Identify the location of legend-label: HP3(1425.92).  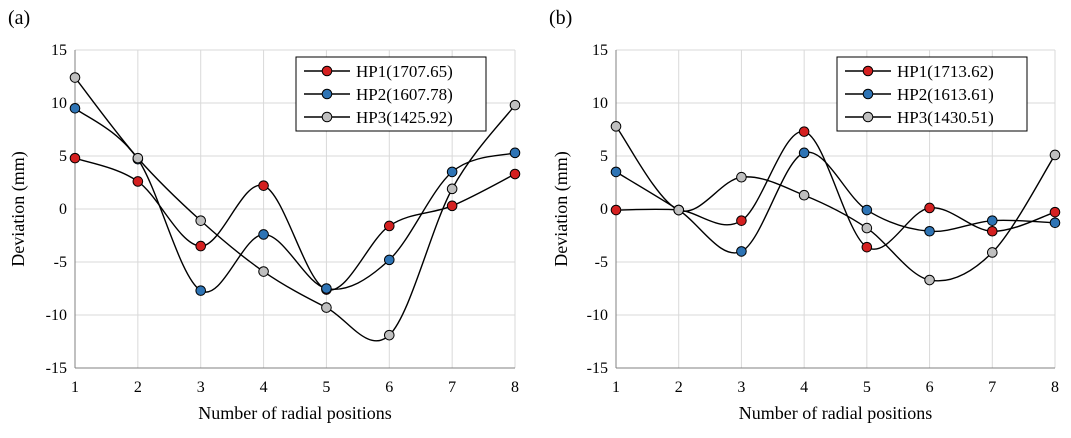
(404, 117).